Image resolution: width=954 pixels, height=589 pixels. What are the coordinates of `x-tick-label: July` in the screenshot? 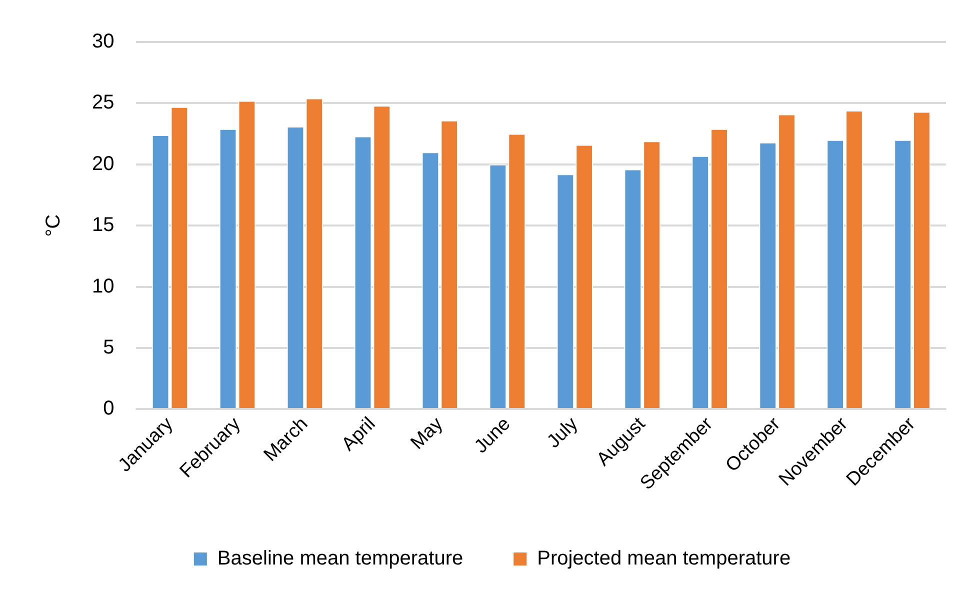 It's located at (562, 432).